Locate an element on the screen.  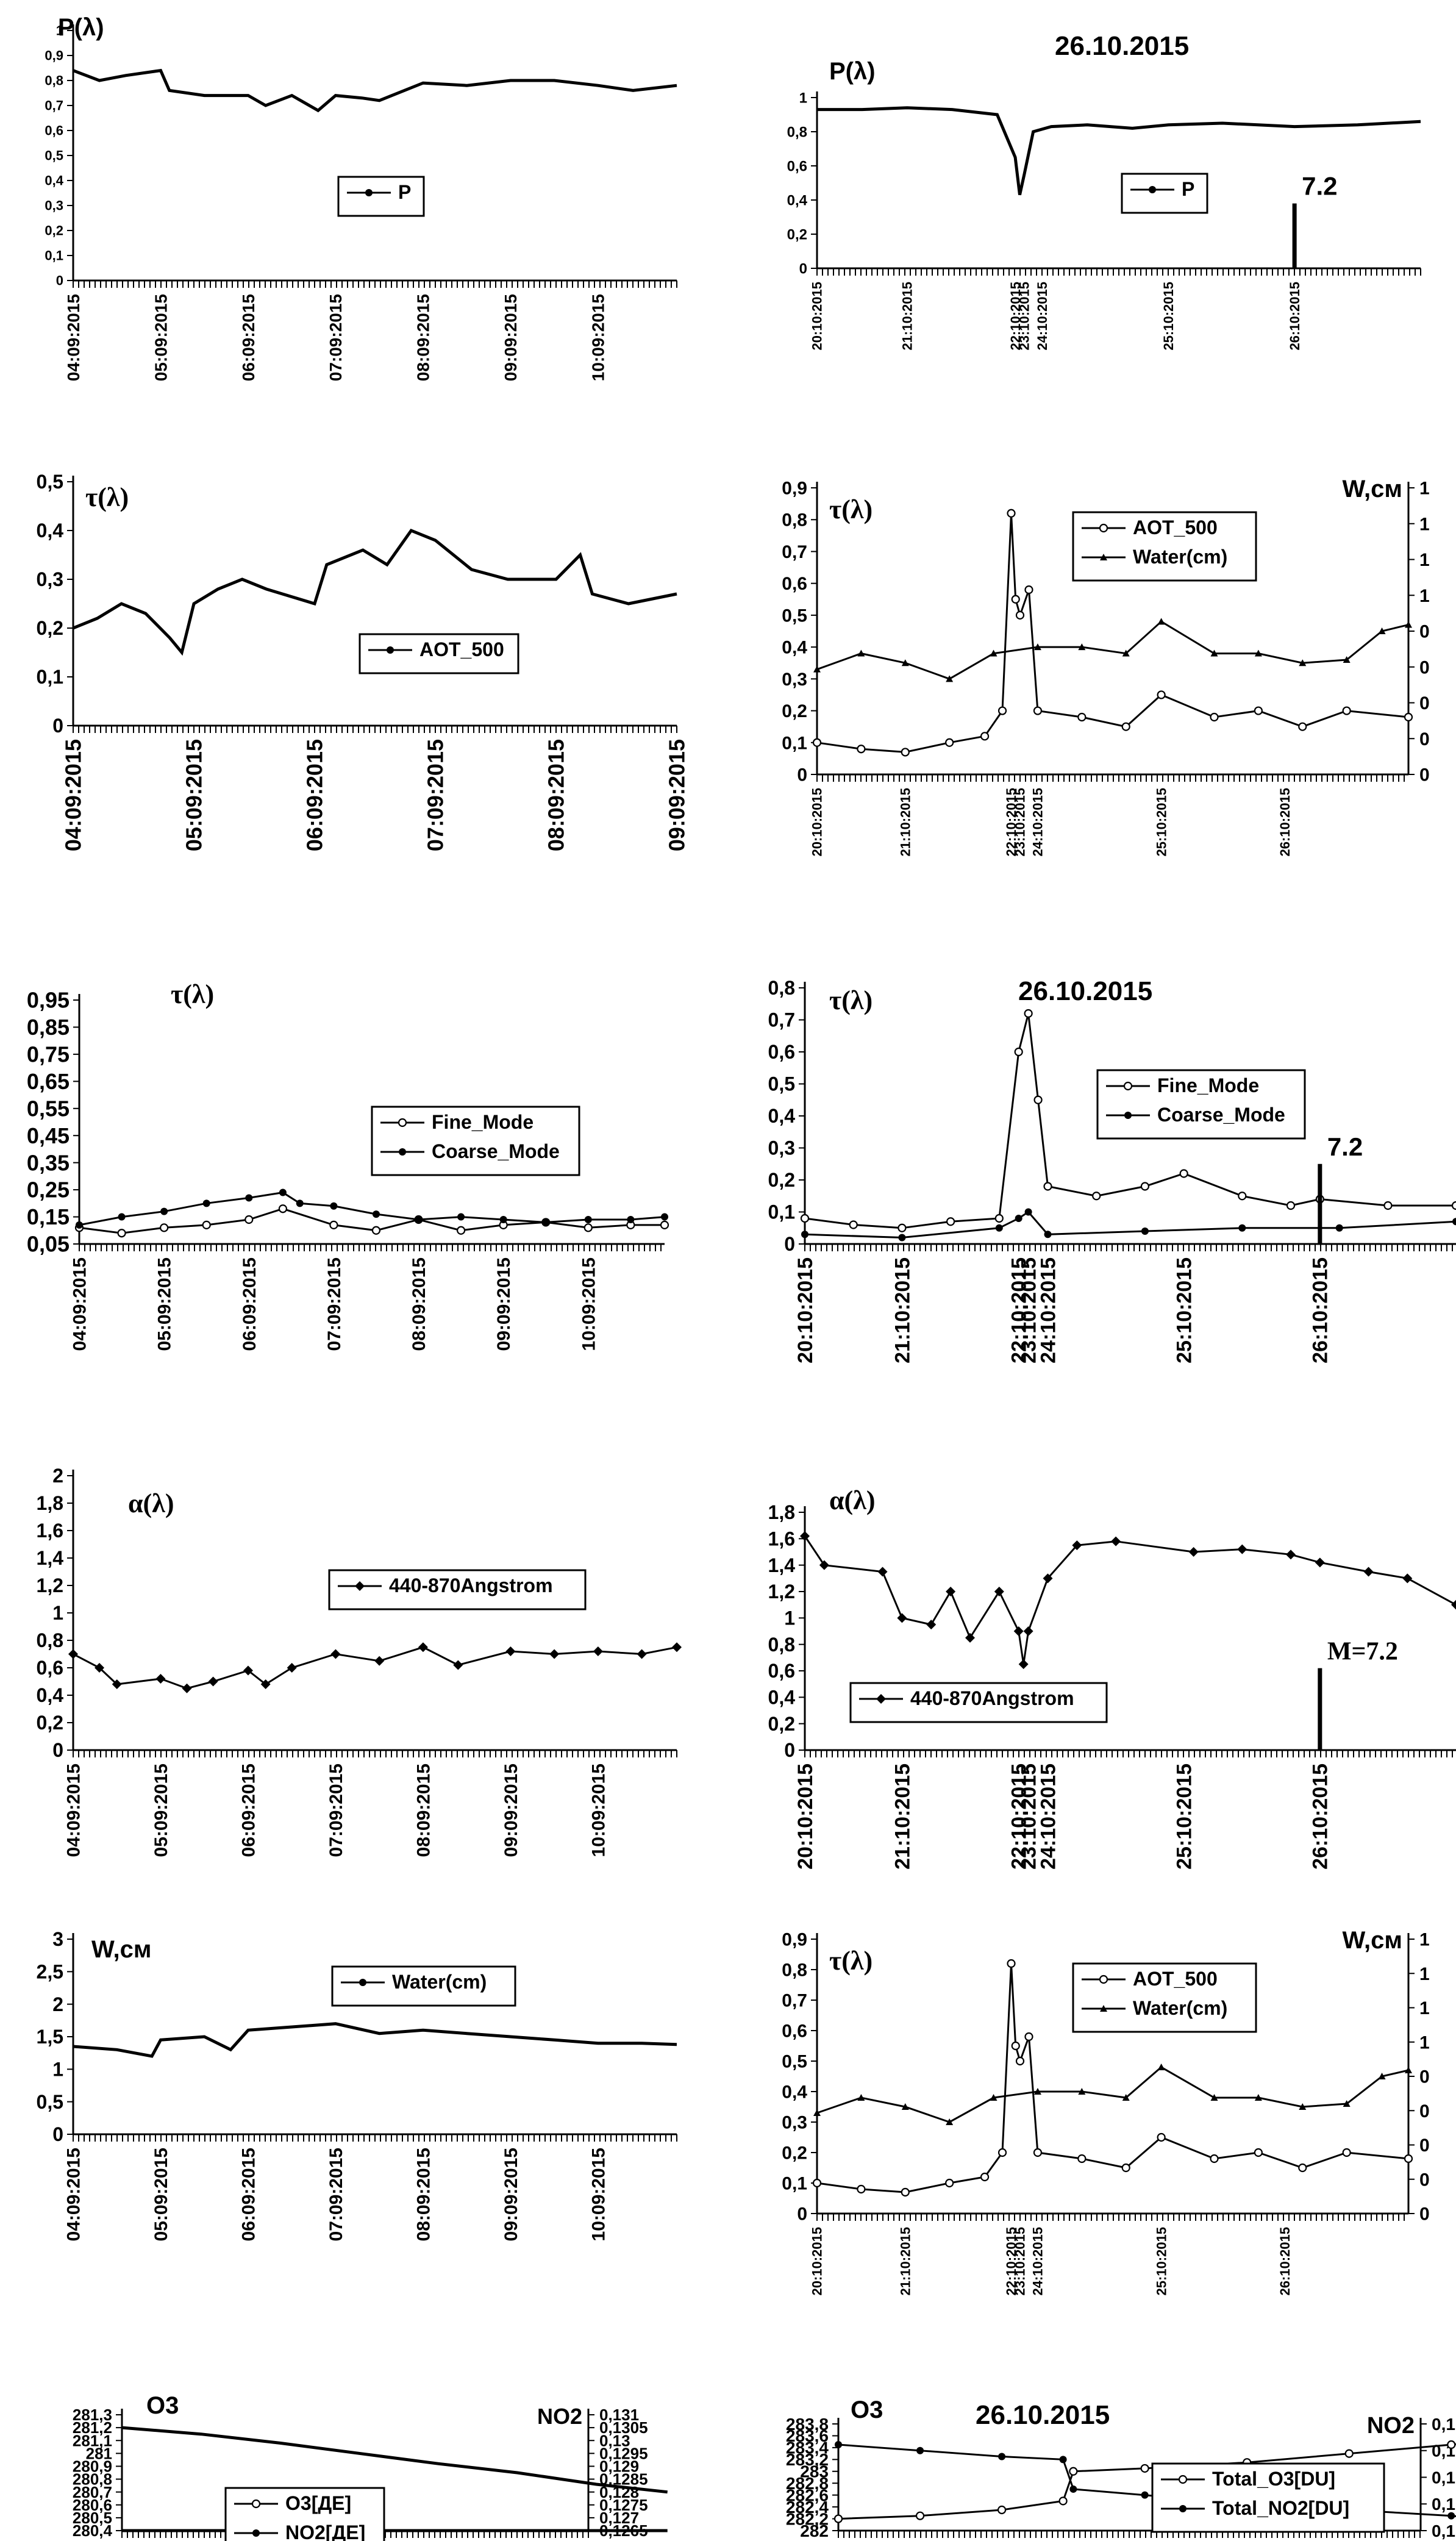
x-date-label: 05:09:2015 is located at coordinates (161, 2194).